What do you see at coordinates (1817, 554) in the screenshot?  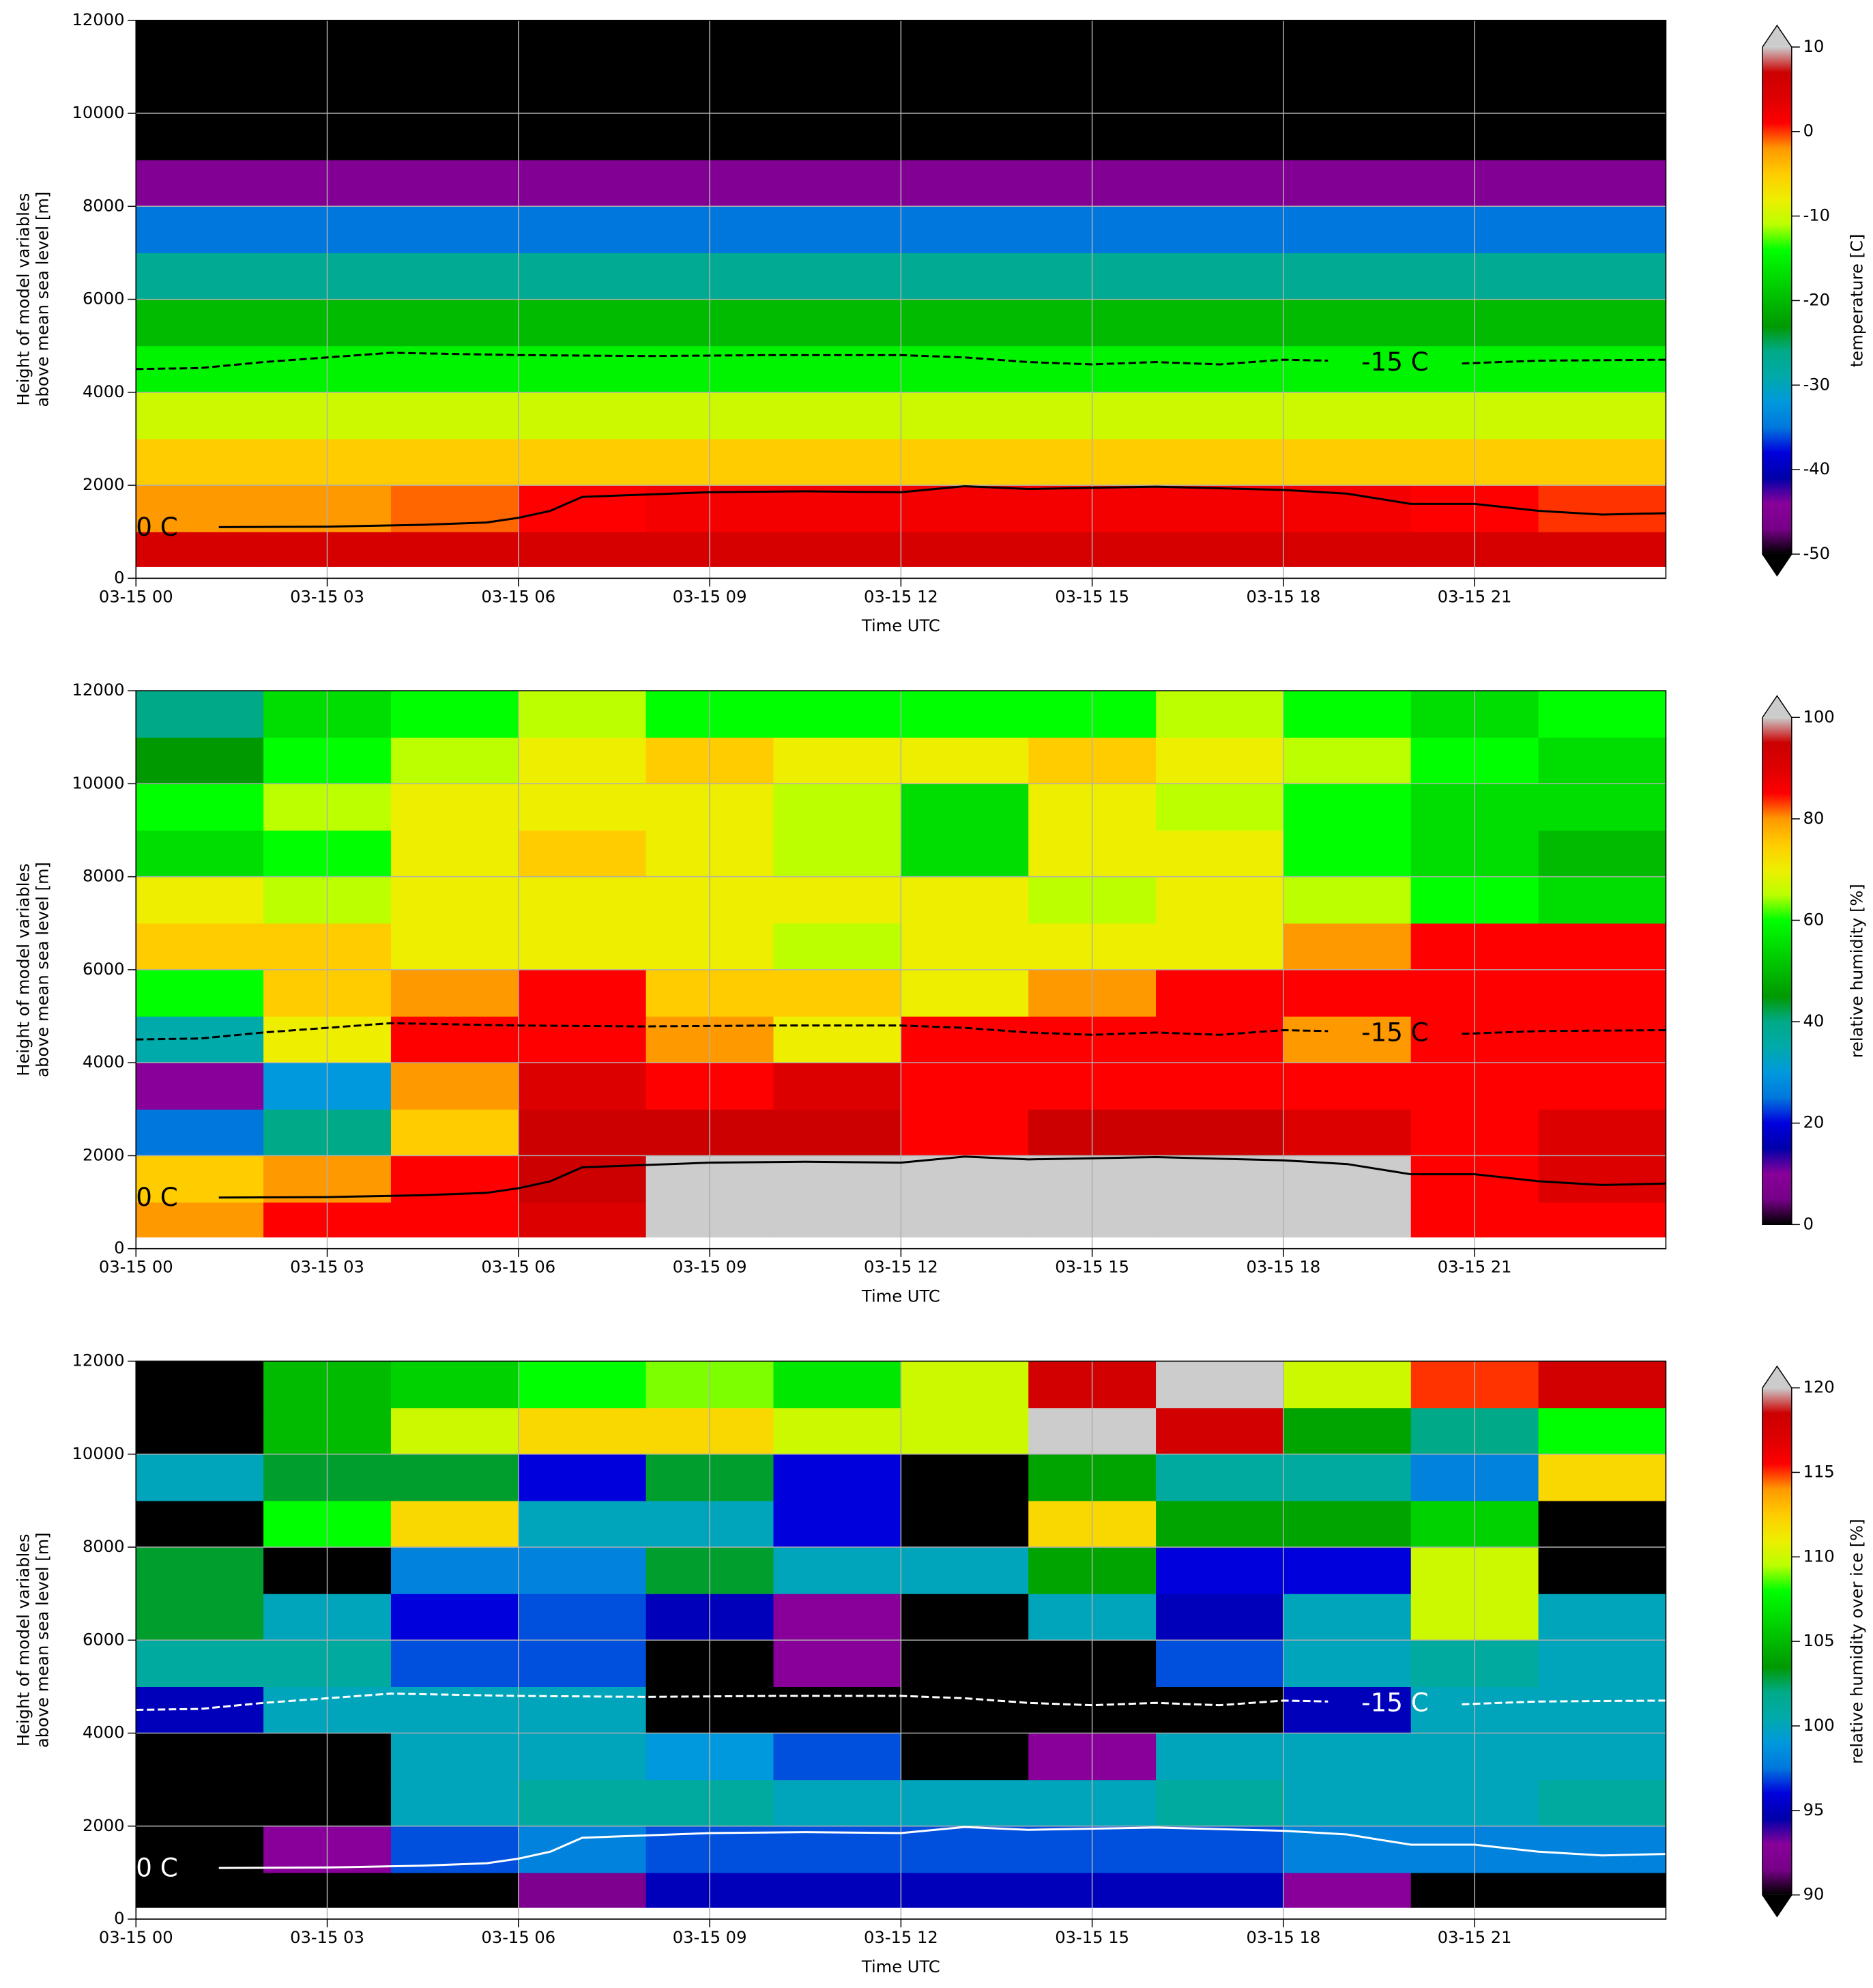 I see `colorbar-tick-label: -50` at bounding box center [1817, 554].